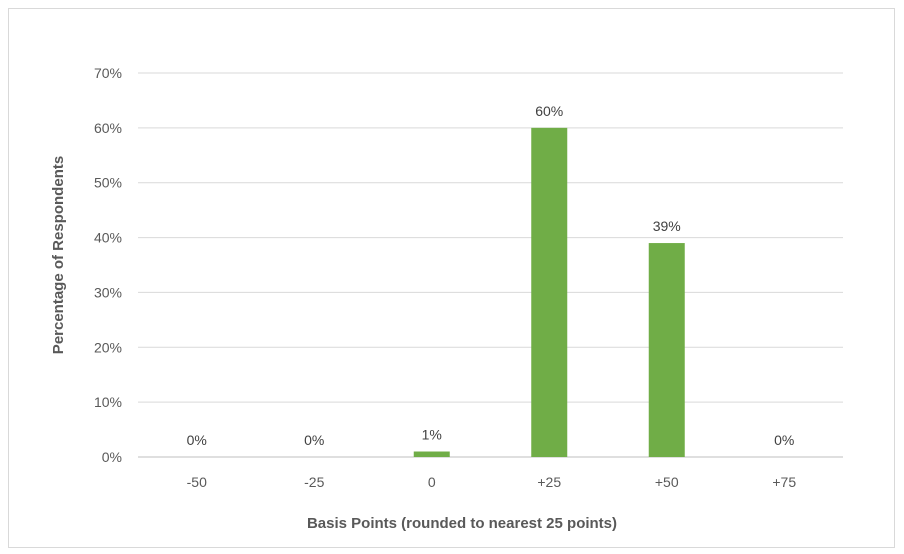 The height and width of the screenshot is (554, 904). What do you see at coordinates (549, 111) in the screenshot?
I see `data-label: 60%` at bounding box center [549, 111].